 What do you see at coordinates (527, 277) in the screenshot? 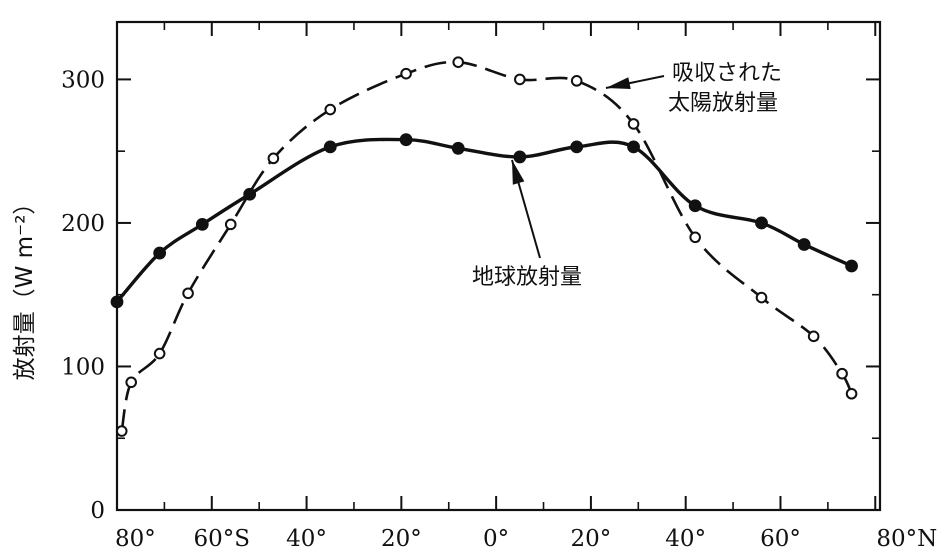
I see `annotation-terrestrial: 地球放射量` at bounding box center [527, 277].